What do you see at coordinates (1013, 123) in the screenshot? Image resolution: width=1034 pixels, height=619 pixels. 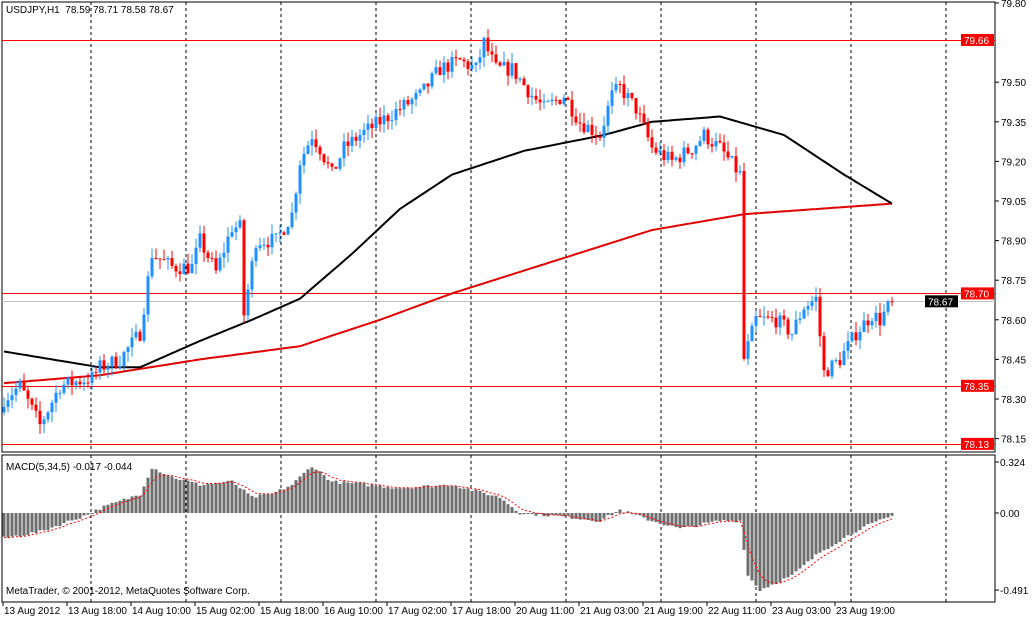 I see `price-tick-label: 79.35` at bounding box center [1013, 123].